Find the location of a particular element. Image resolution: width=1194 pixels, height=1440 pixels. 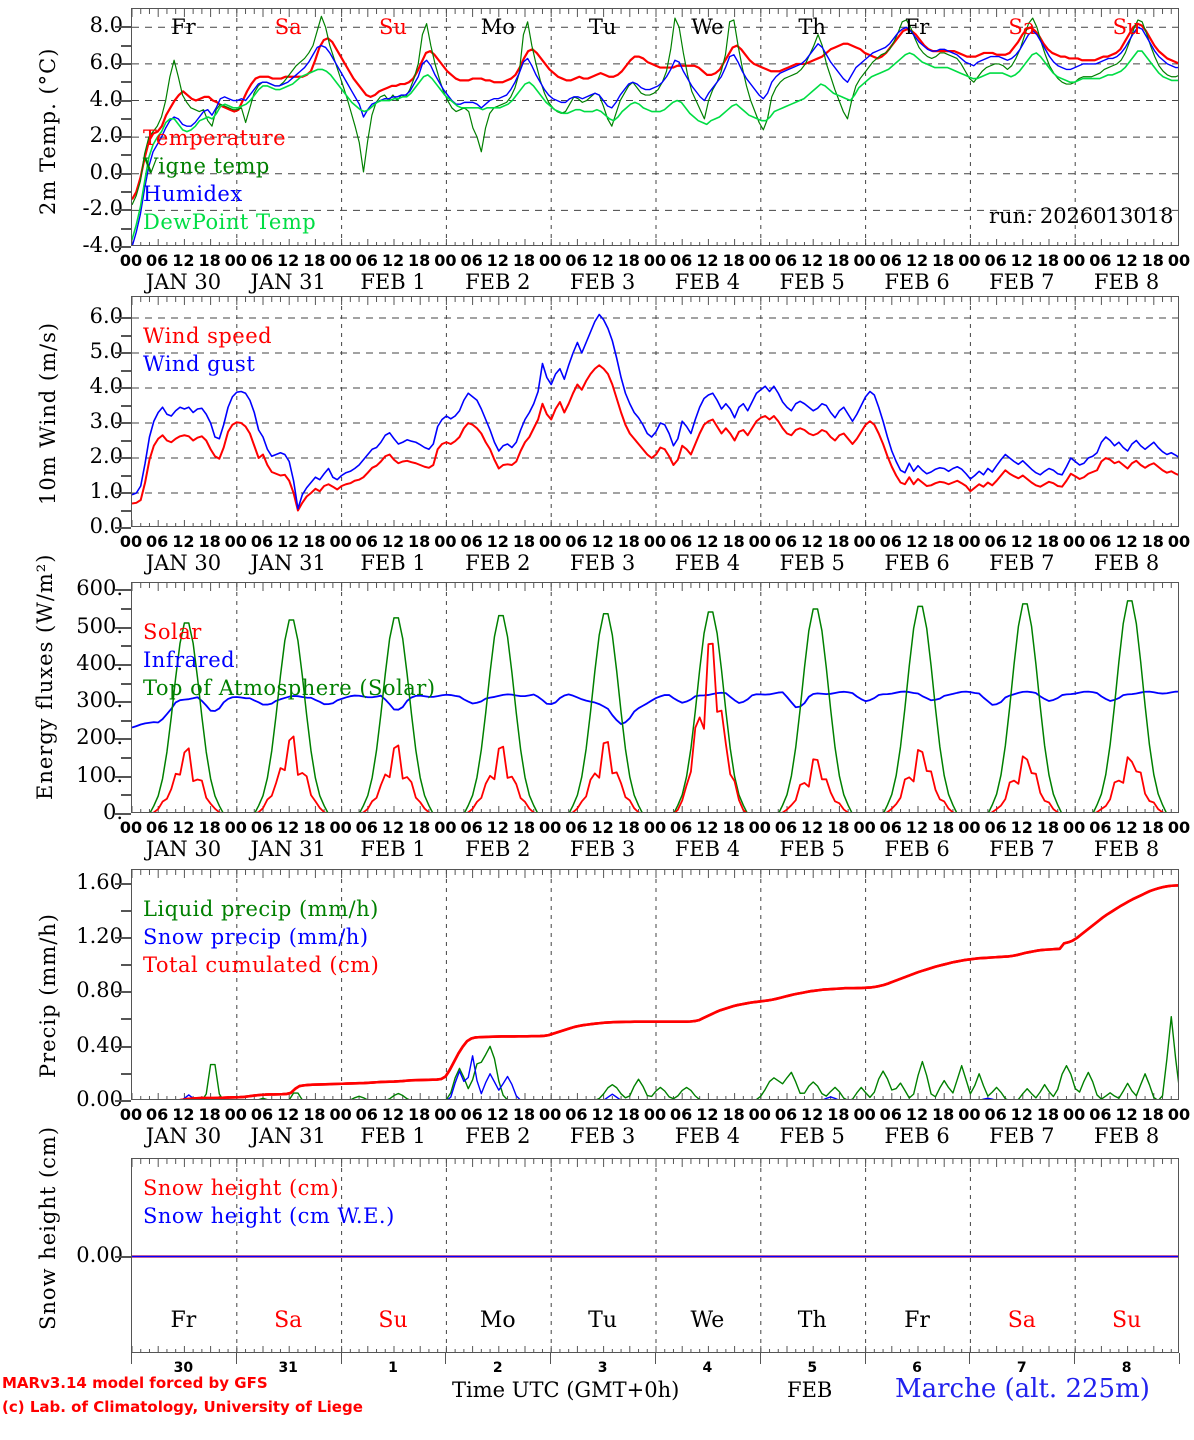

y-tick-label: 100. is located at coordinates (99, 774).